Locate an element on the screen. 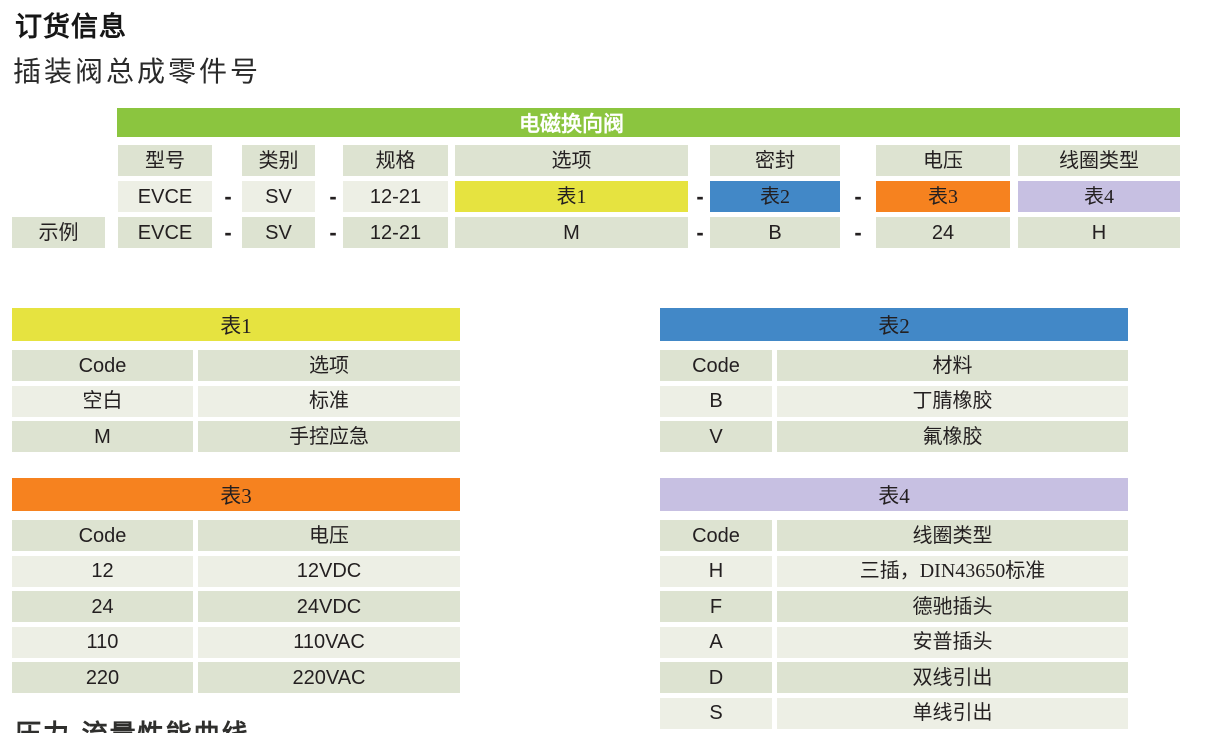 Image resolution: width=1205 pixels, height=733 pixels. table-row: D 双线引出 is located at coordinates (894, 677).